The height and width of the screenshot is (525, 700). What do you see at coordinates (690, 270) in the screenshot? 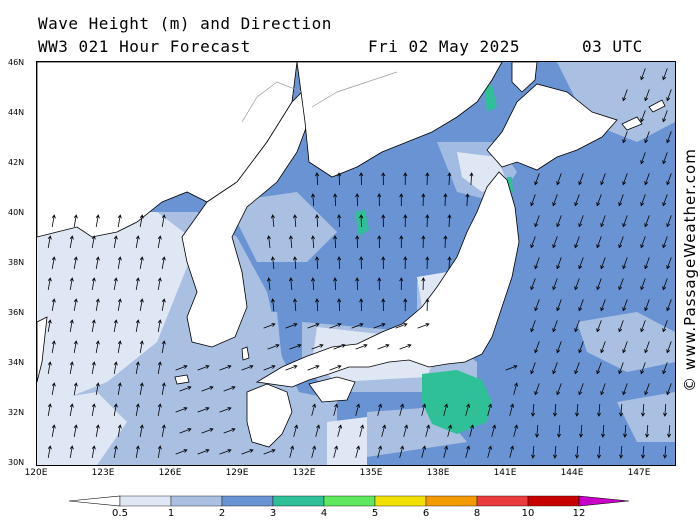
I see `credit-text: © www.PassageWeather.com` at bounding box center [690, 270].